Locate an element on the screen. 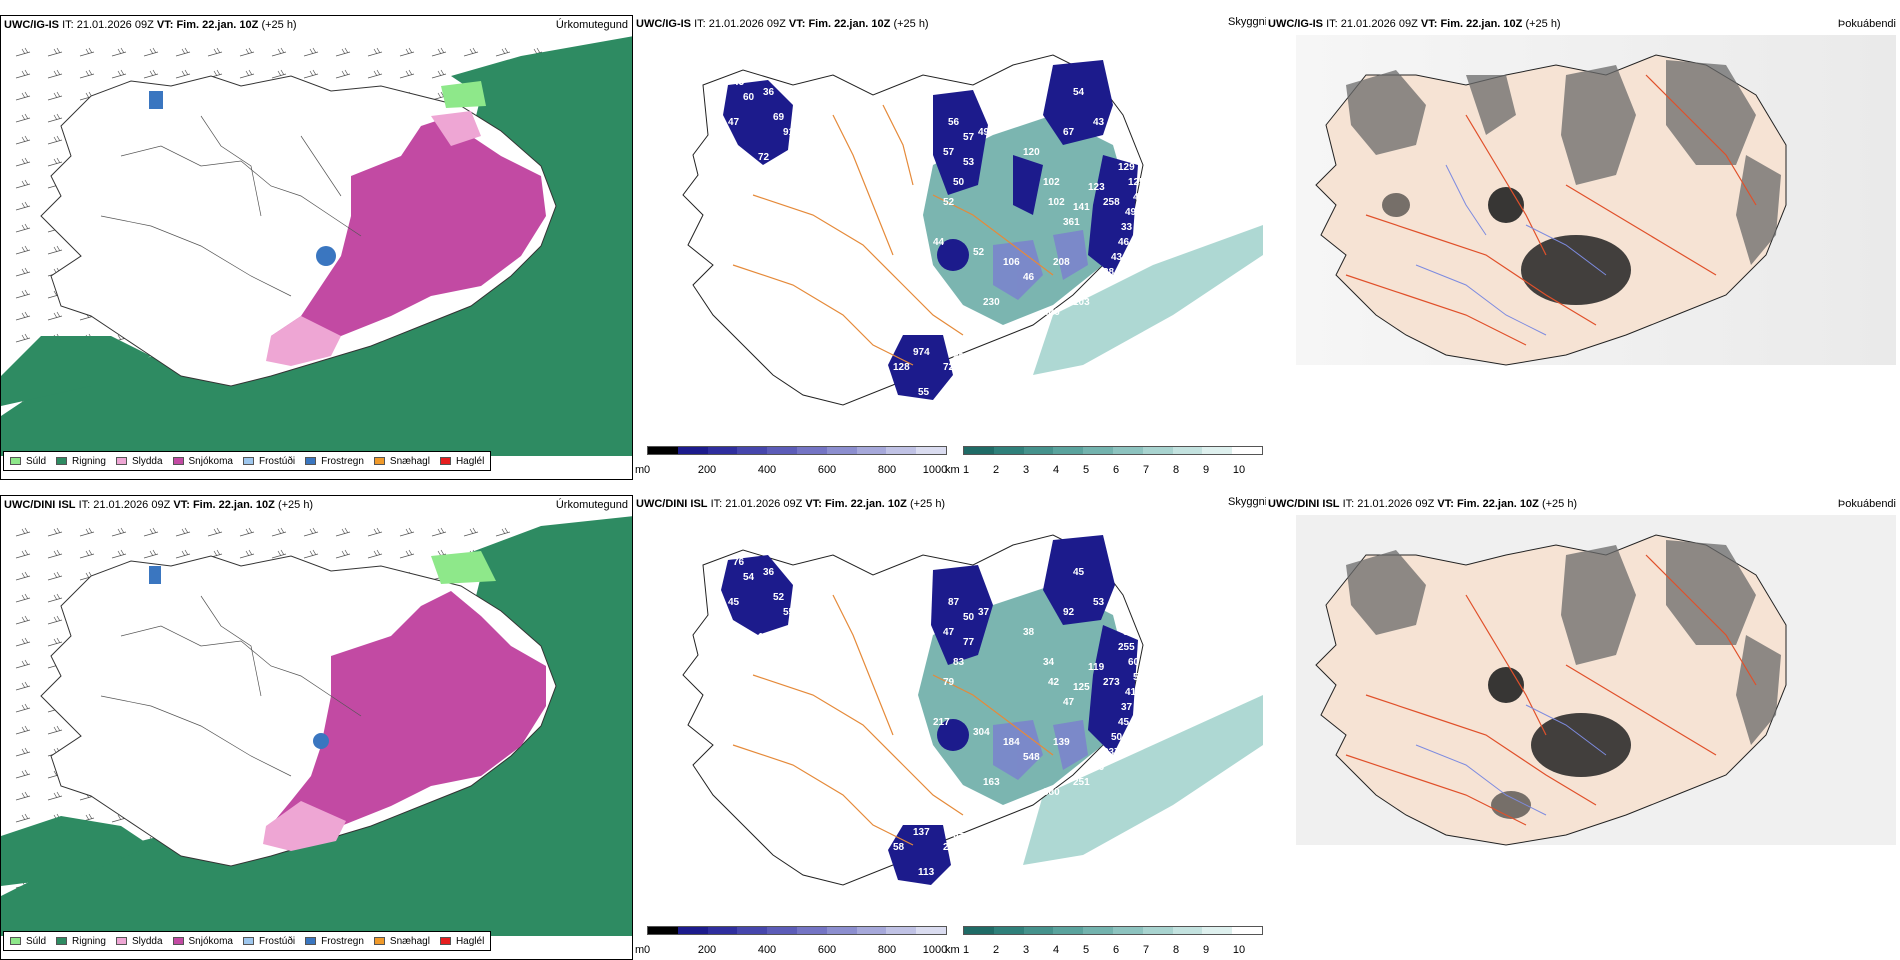 Image resolution: width=1900 pixels, height=960 pixels. panel-title-visibility: Skyggni is located at coordinates (1248, 22).